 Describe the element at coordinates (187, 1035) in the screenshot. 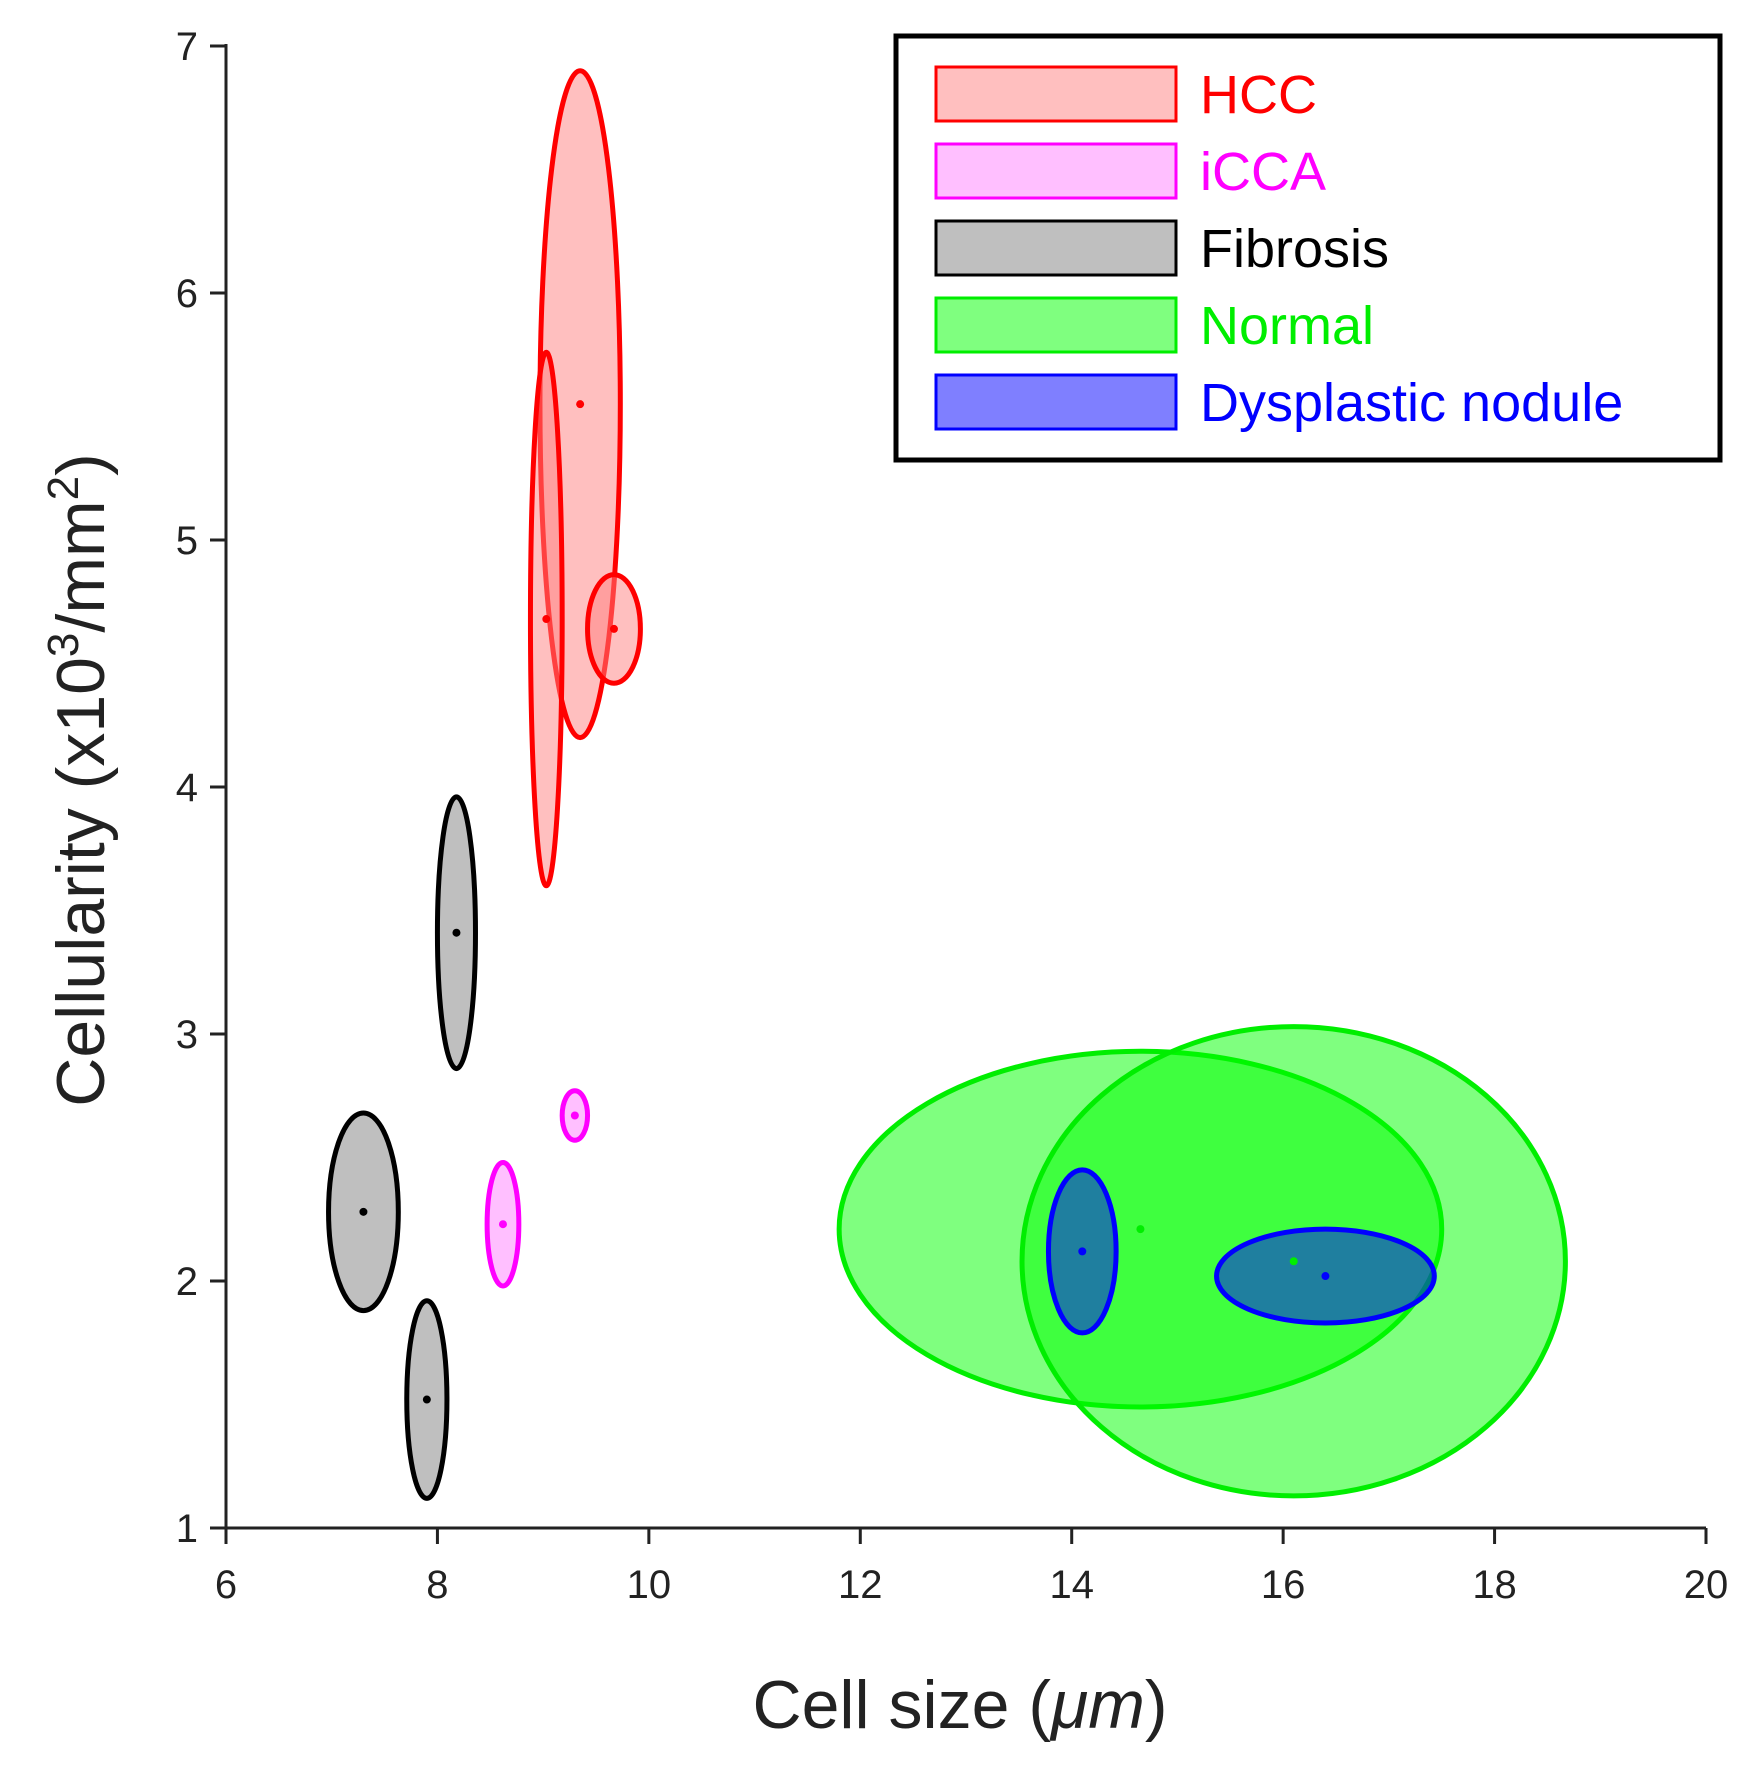

I see `y-tick-label: 3` at that location.